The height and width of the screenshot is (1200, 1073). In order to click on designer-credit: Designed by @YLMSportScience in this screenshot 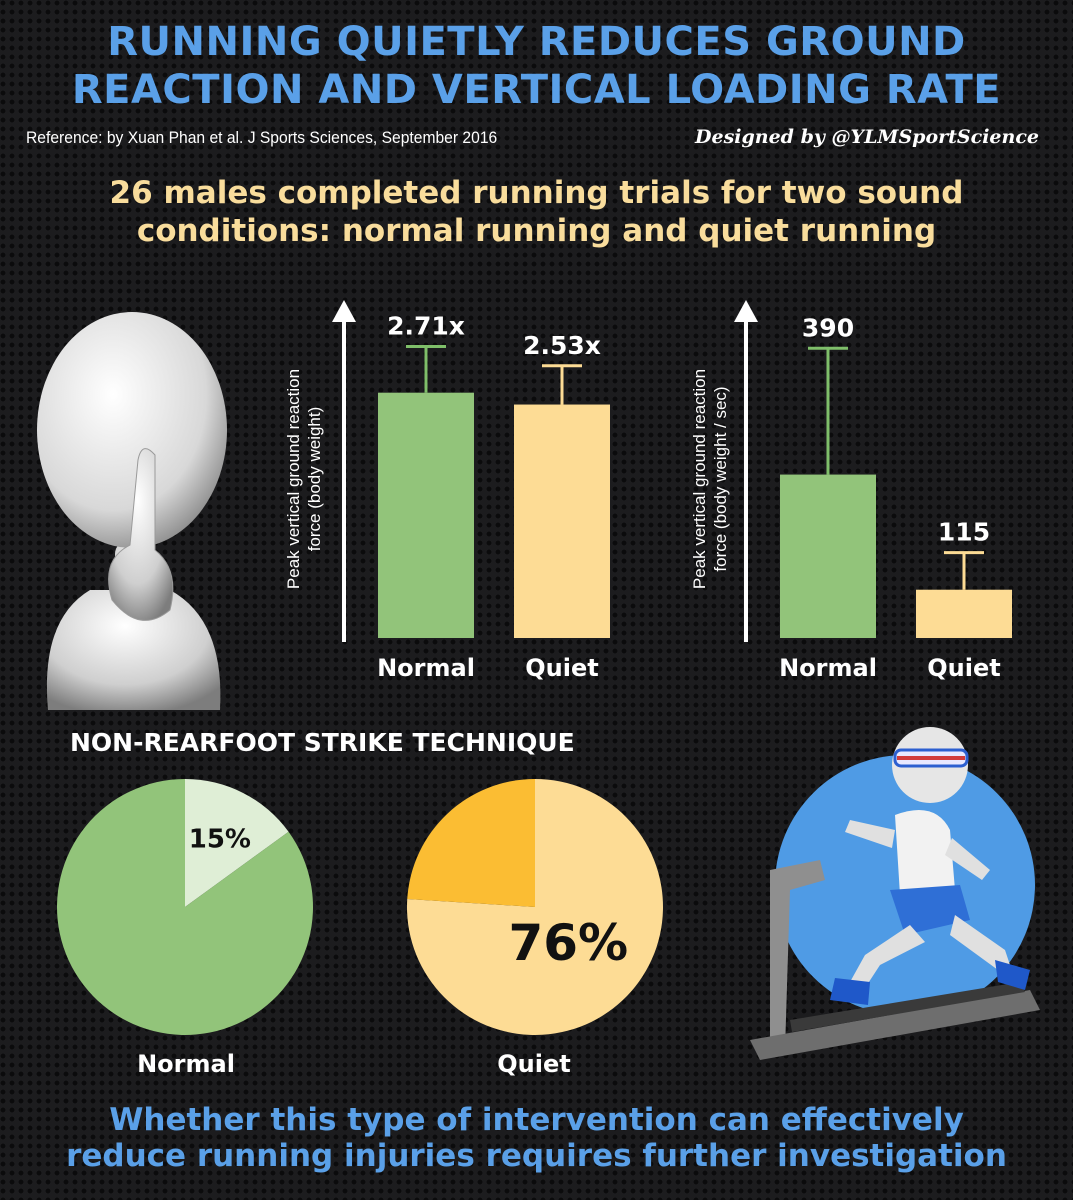, I will do `click(867, 137)`.